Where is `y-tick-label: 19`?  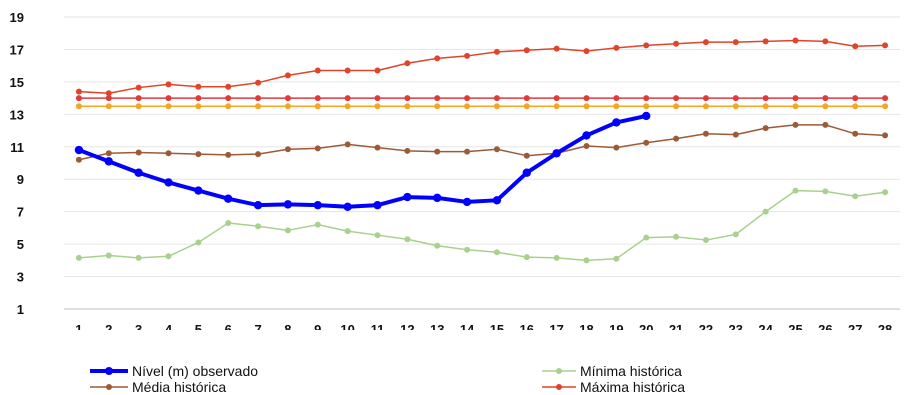
y-tick-label: 19 is located at coordinates (17, 17).